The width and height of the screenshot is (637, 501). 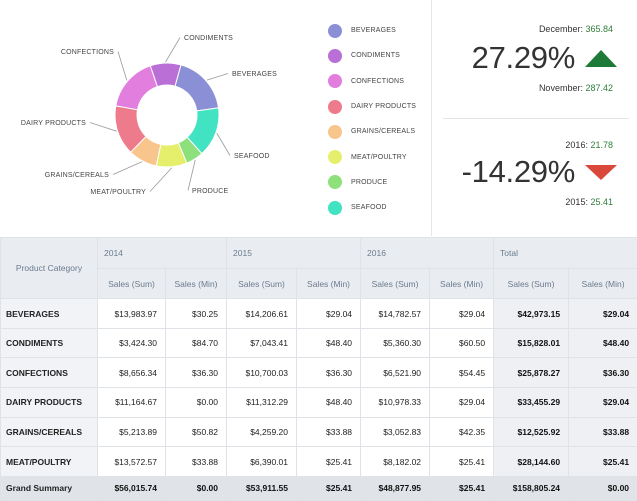 What do you see at coordinates (599, 29) in the screenshot?
I see `kpi-monthly-current-value: 365.84` at bounding box center [599, 29].